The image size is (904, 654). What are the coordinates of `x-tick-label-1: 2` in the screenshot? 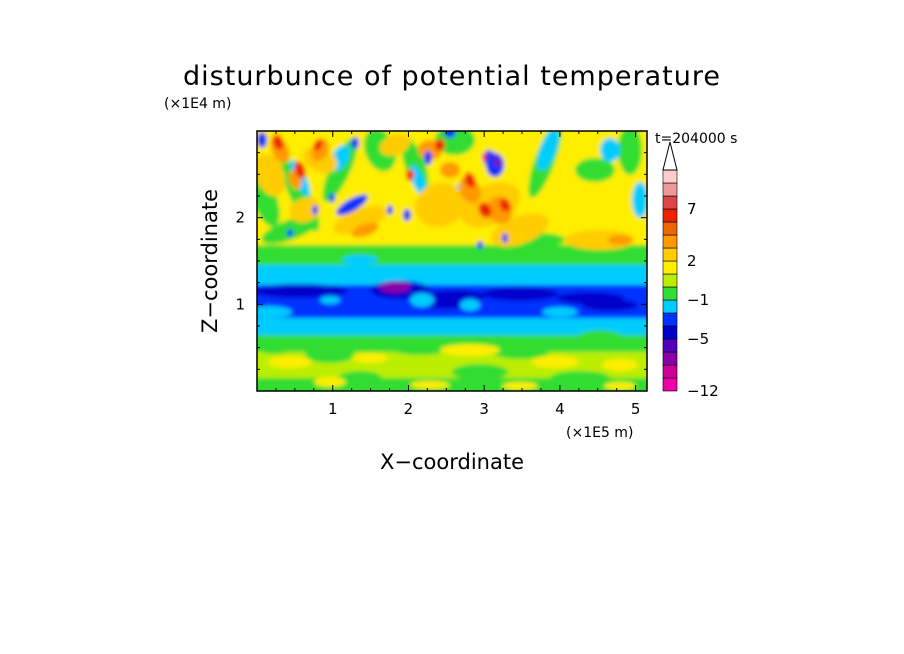 It's located at (409, 409).